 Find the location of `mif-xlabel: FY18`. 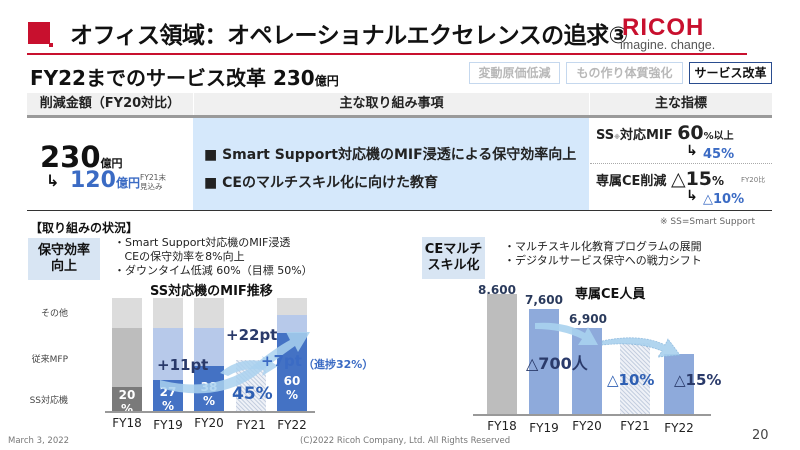

mif-xlabel: FY18 is located at coordinates (127, 423).